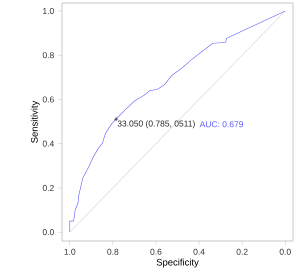 The height and width of the screenshot is (275, 300). What do you see at coordinates (48, 187) in the screenshot?
I see `y-tick-label: 0.2` at bounding box center [48, 187].